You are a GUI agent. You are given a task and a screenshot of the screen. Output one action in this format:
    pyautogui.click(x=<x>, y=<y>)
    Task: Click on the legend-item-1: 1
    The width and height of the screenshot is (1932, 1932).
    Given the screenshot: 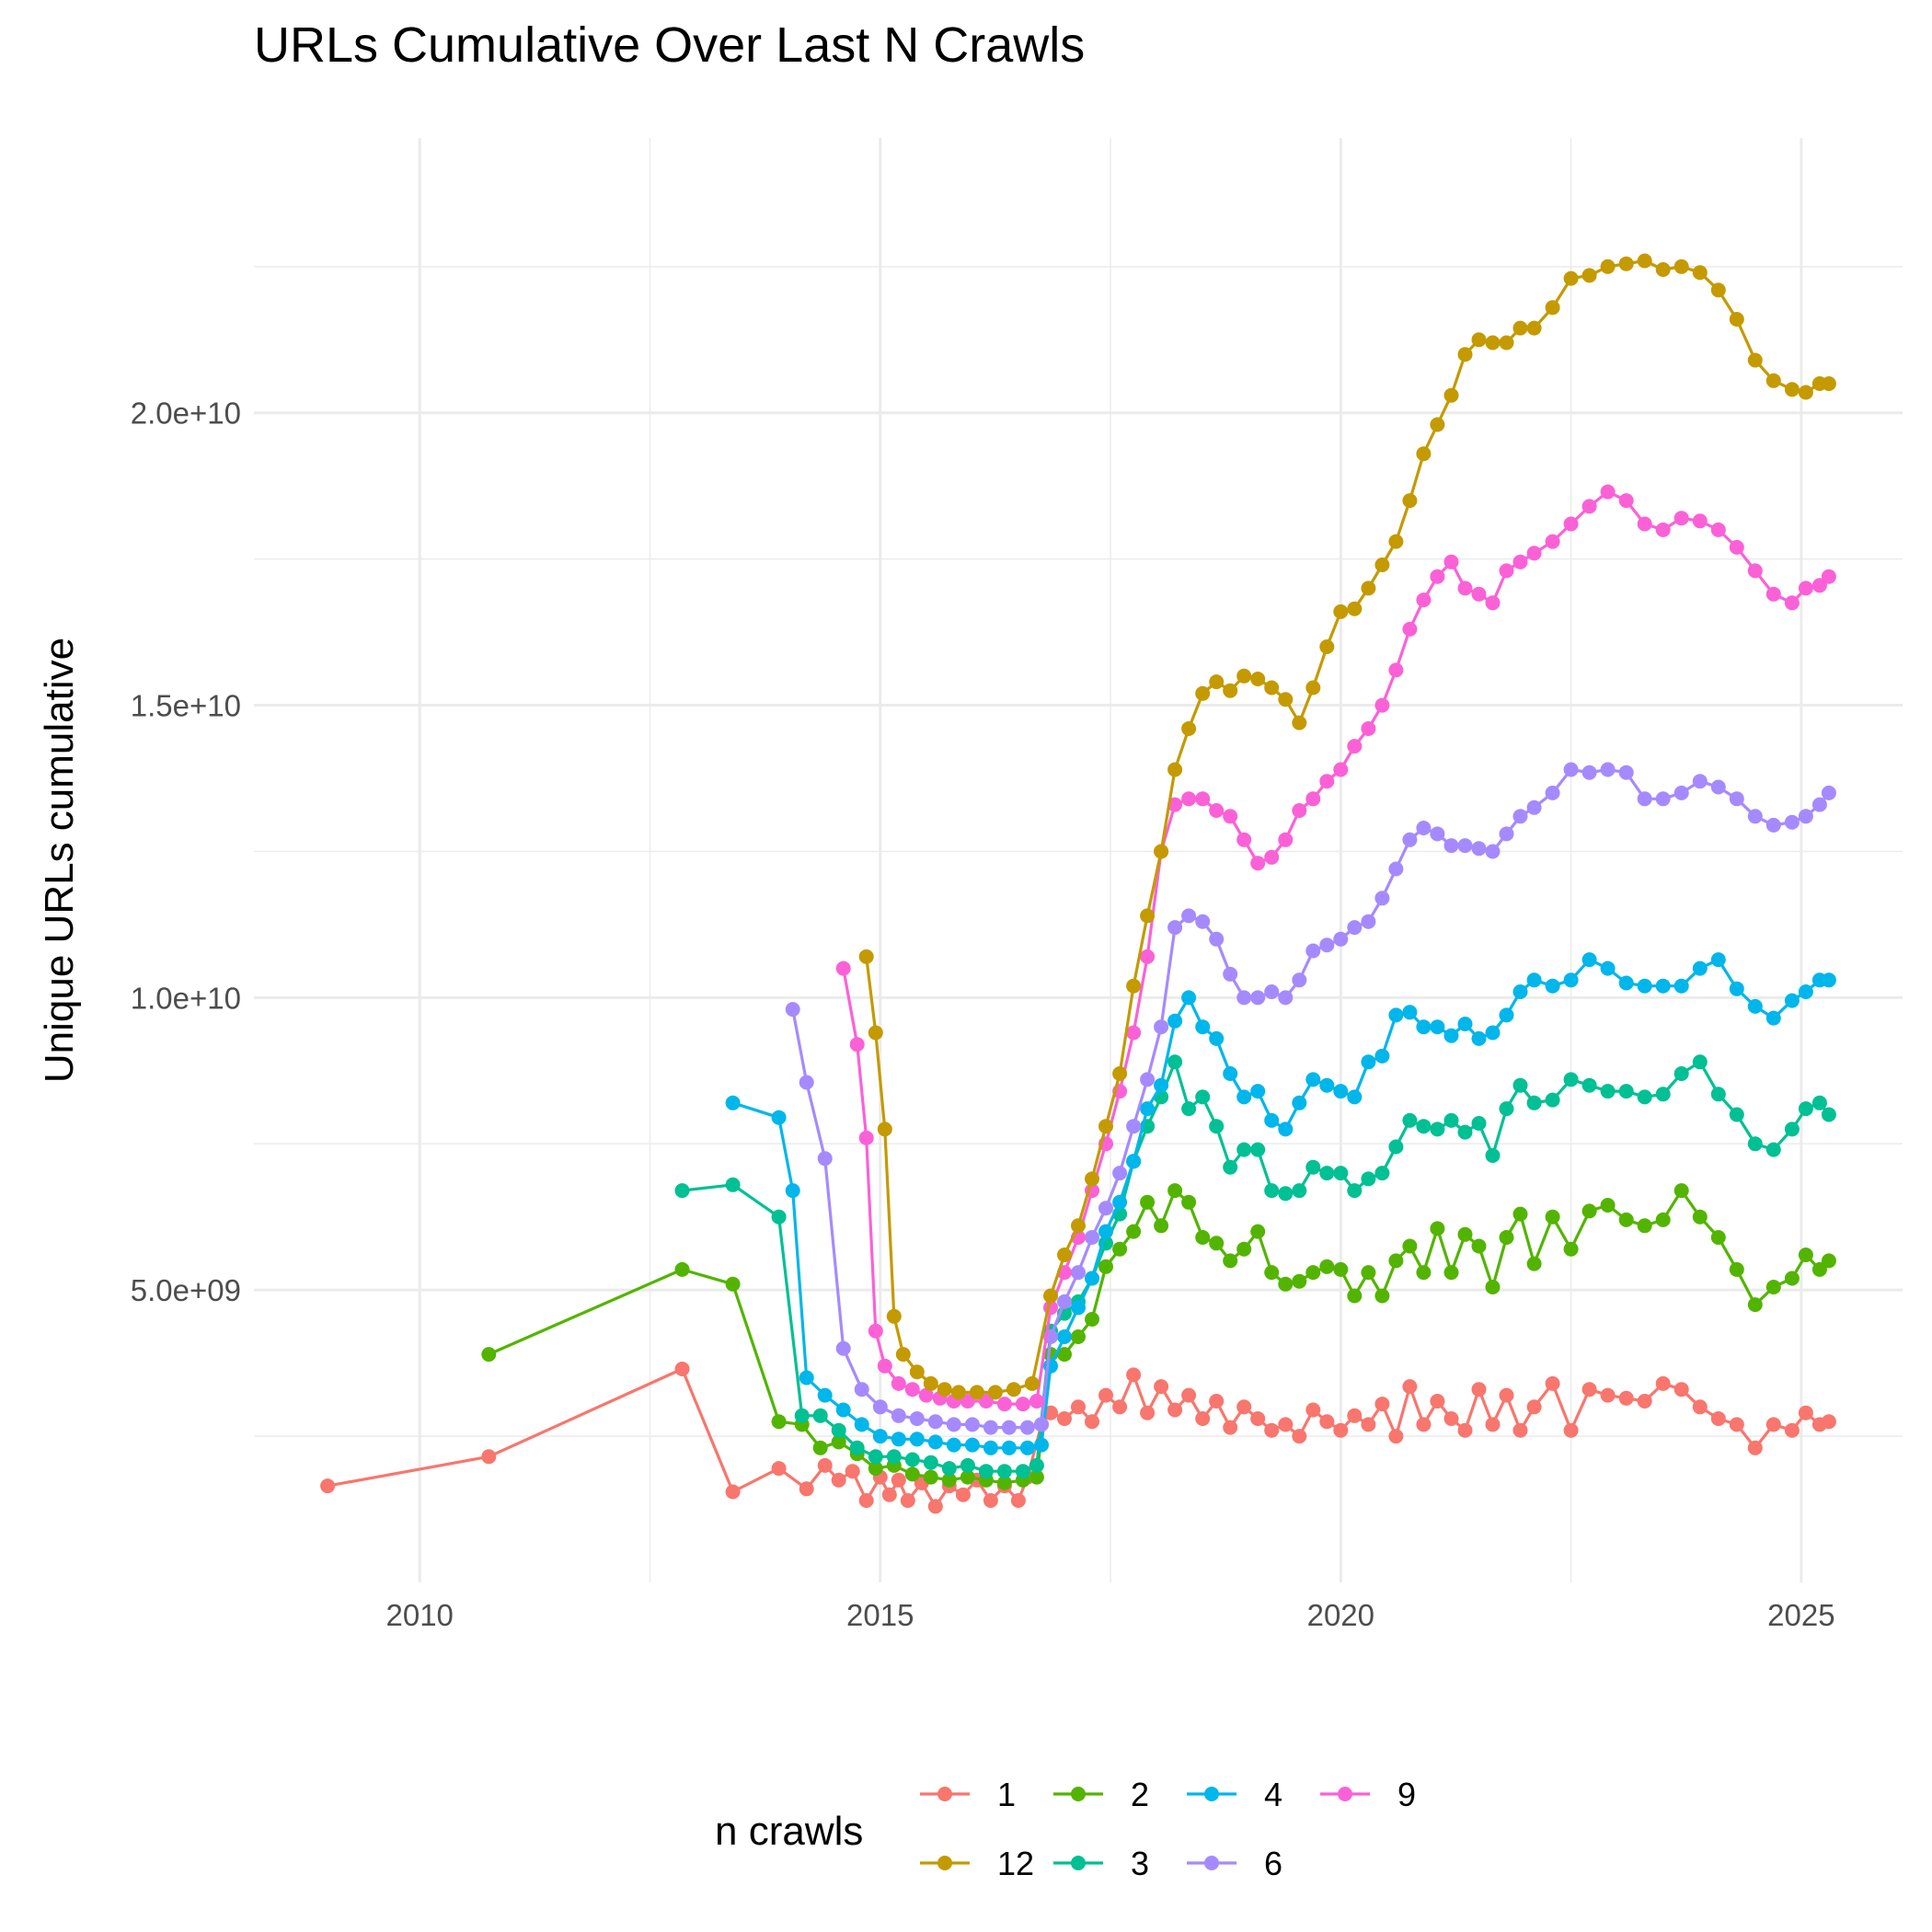 What is the action you would take?
    pyautogui.click(x=968, y=1794)
    